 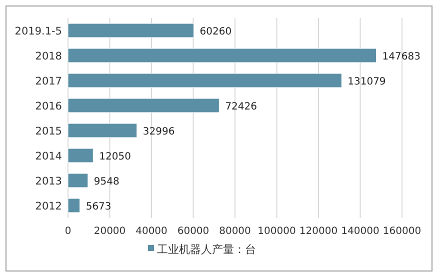 What do you see at coordinates (318, 231) in the screenshot?
I see `x-tick-label: 120000` at bounding box center [318, 231].